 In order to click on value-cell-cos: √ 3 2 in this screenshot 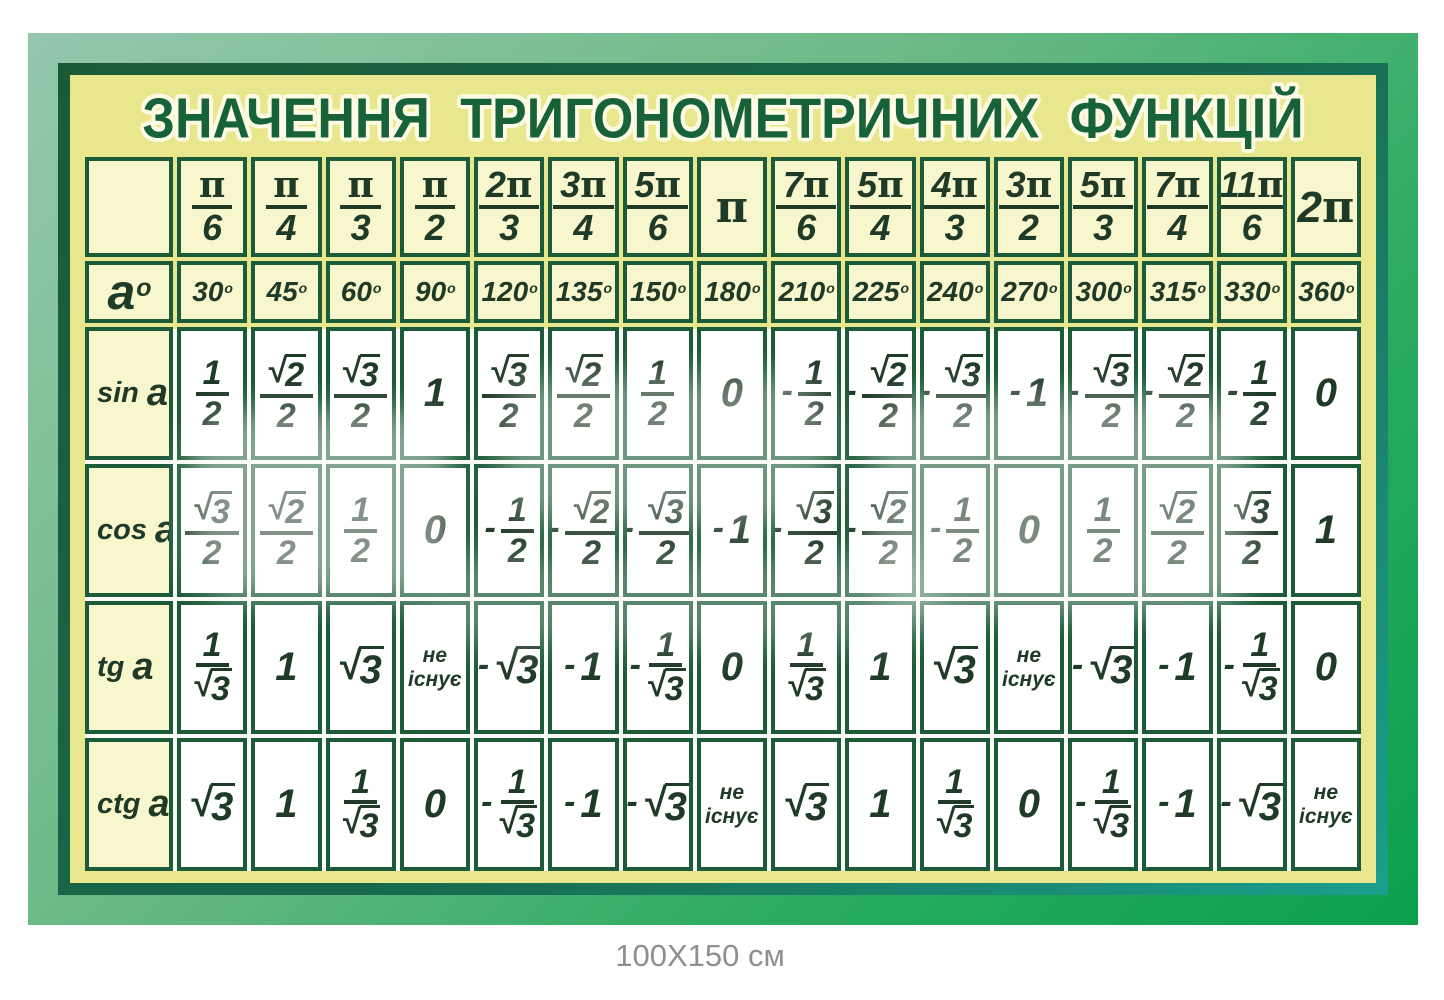, I will do `click(212, 530)`.